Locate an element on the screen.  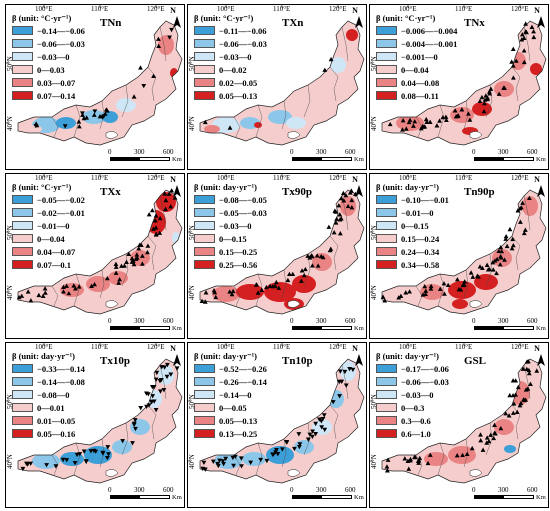
north-label: N is located at coordinates (173, 348).